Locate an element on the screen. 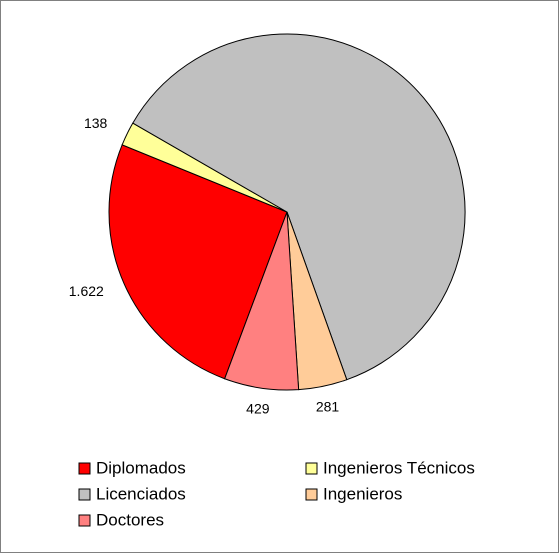  legend-label: Ingenieros Técnicos is located at coordinates (399, 467).